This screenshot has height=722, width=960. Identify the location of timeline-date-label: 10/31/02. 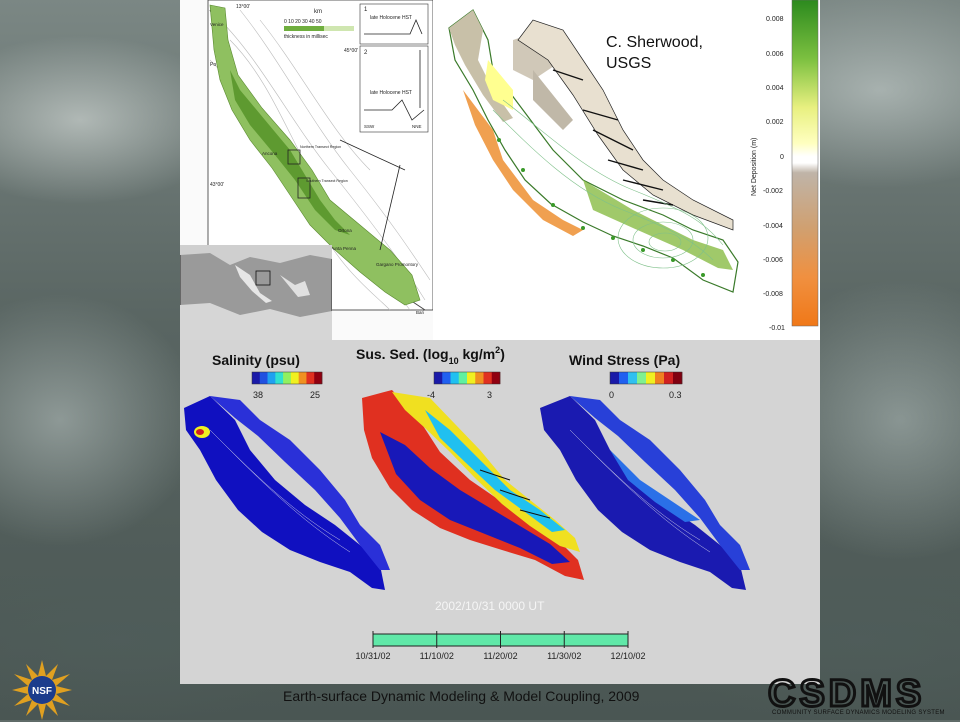
(372, 656).